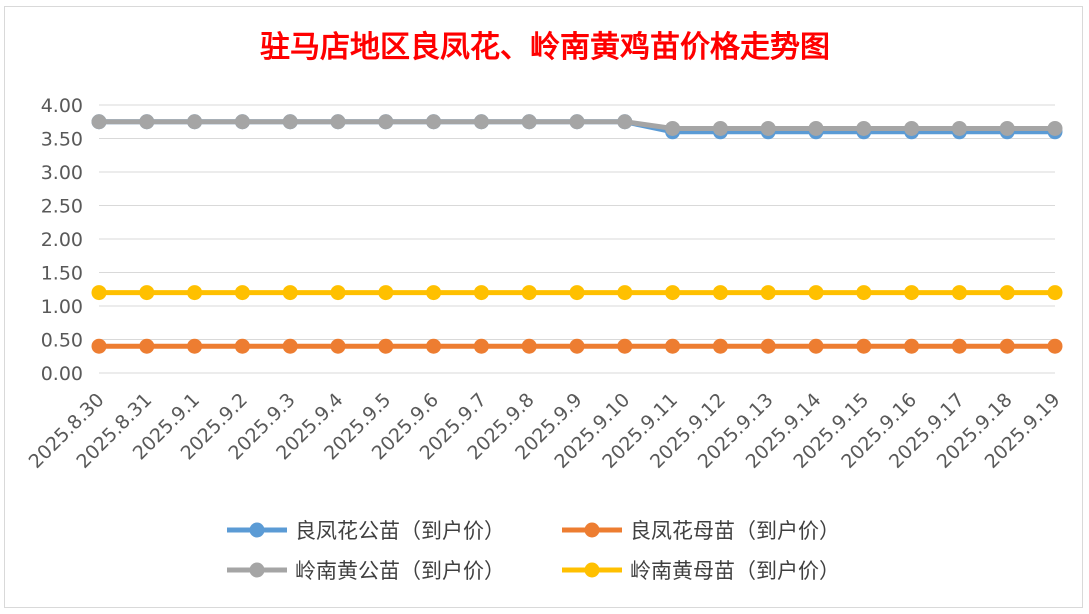 This screenshot has height=614, width=1089. What do you see at coordinates (62, 341) in the screenshot?
I see `y-tick-label: 0.50` at bounding box center [62, 341].